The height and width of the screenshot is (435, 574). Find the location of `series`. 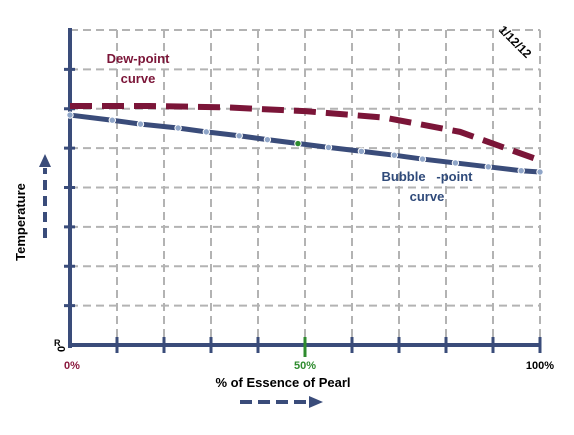

series is located at coordinates (305, 139).